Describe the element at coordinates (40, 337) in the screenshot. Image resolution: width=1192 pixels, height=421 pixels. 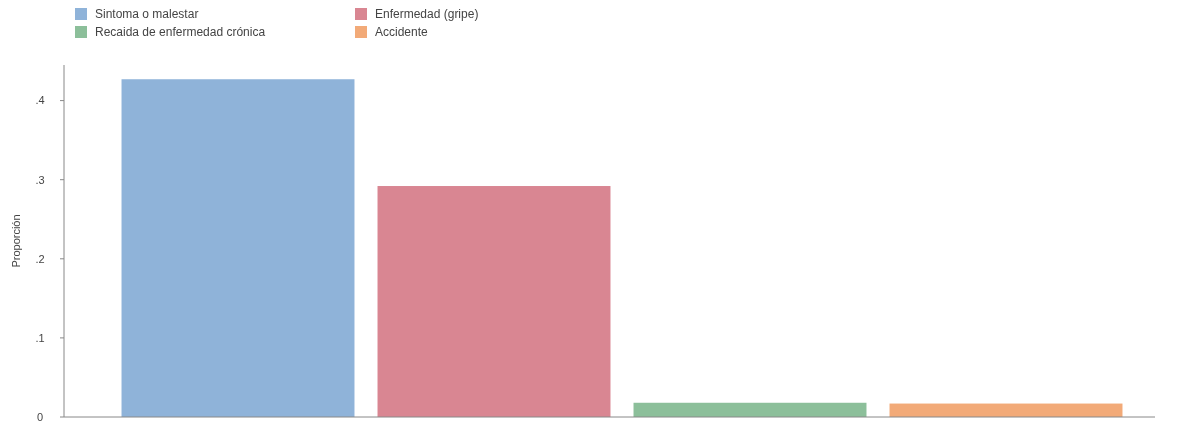
I see `y-tick-label: .1` at that location.